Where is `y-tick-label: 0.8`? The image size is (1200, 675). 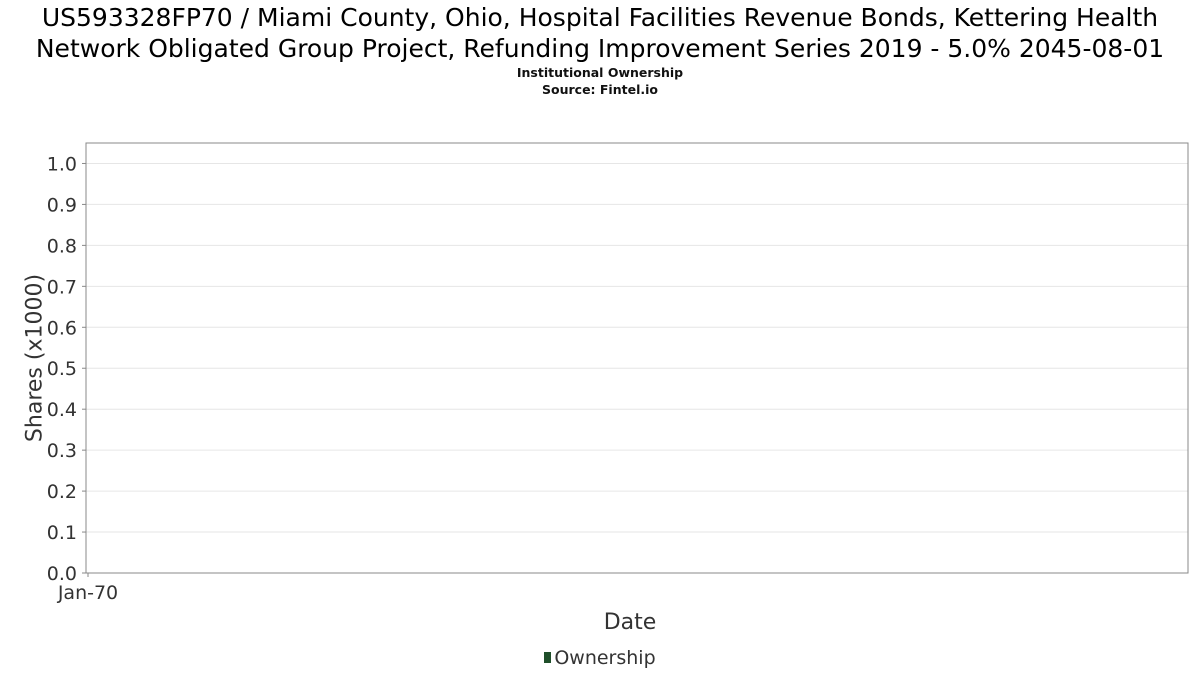 y-tick-label: 0.8 is located at coordinates (62, 246).